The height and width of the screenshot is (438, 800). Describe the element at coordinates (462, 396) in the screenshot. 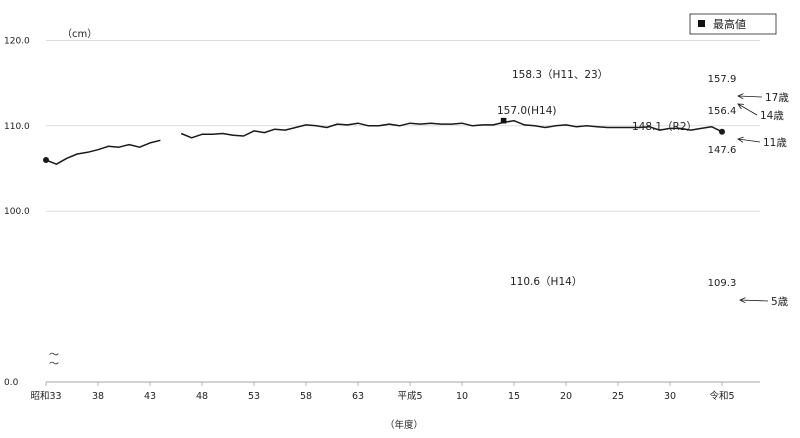

I see `x-tick-label-1998: 10` at that location.